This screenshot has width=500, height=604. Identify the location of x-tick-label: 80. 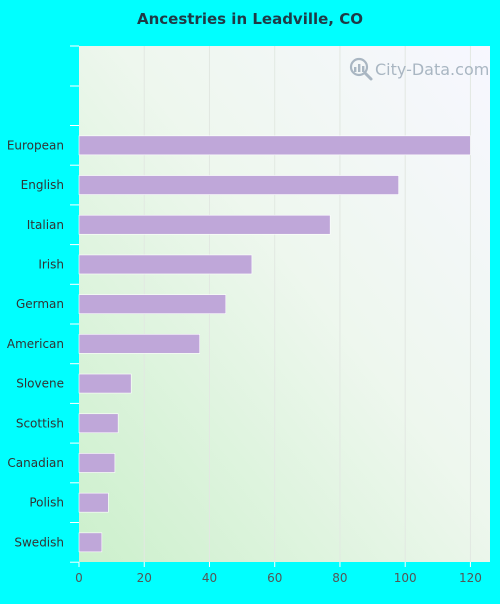
(339, 578).